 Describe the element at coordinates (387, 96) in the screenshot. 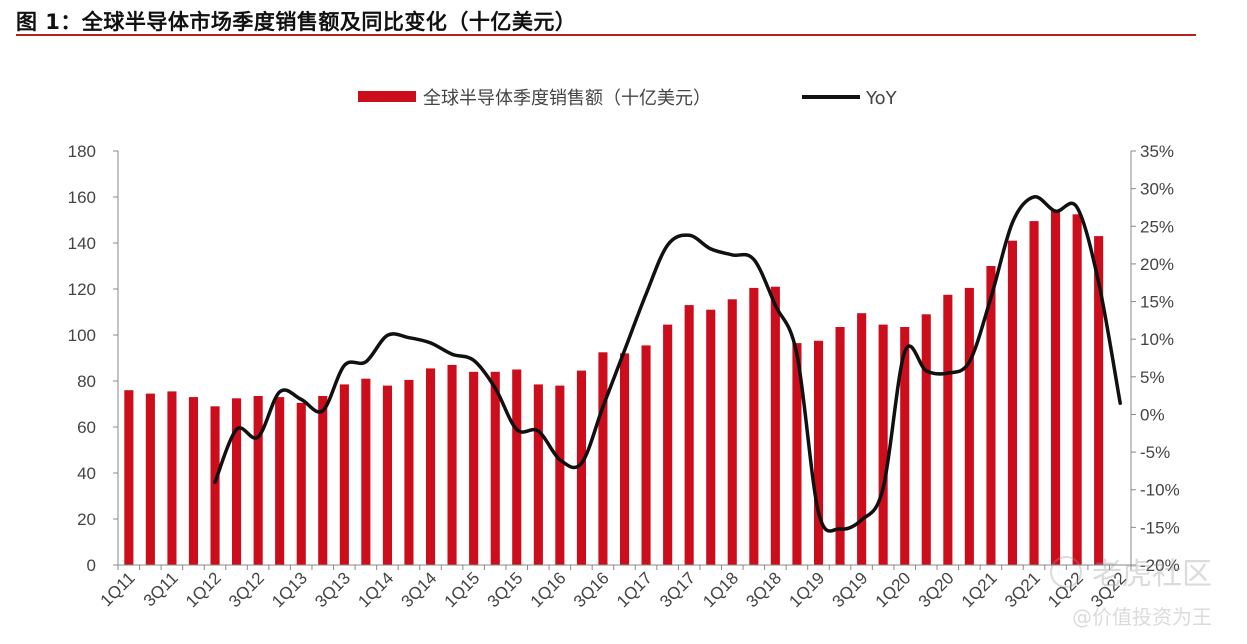

I see `legend-bar-swatch` at that location.